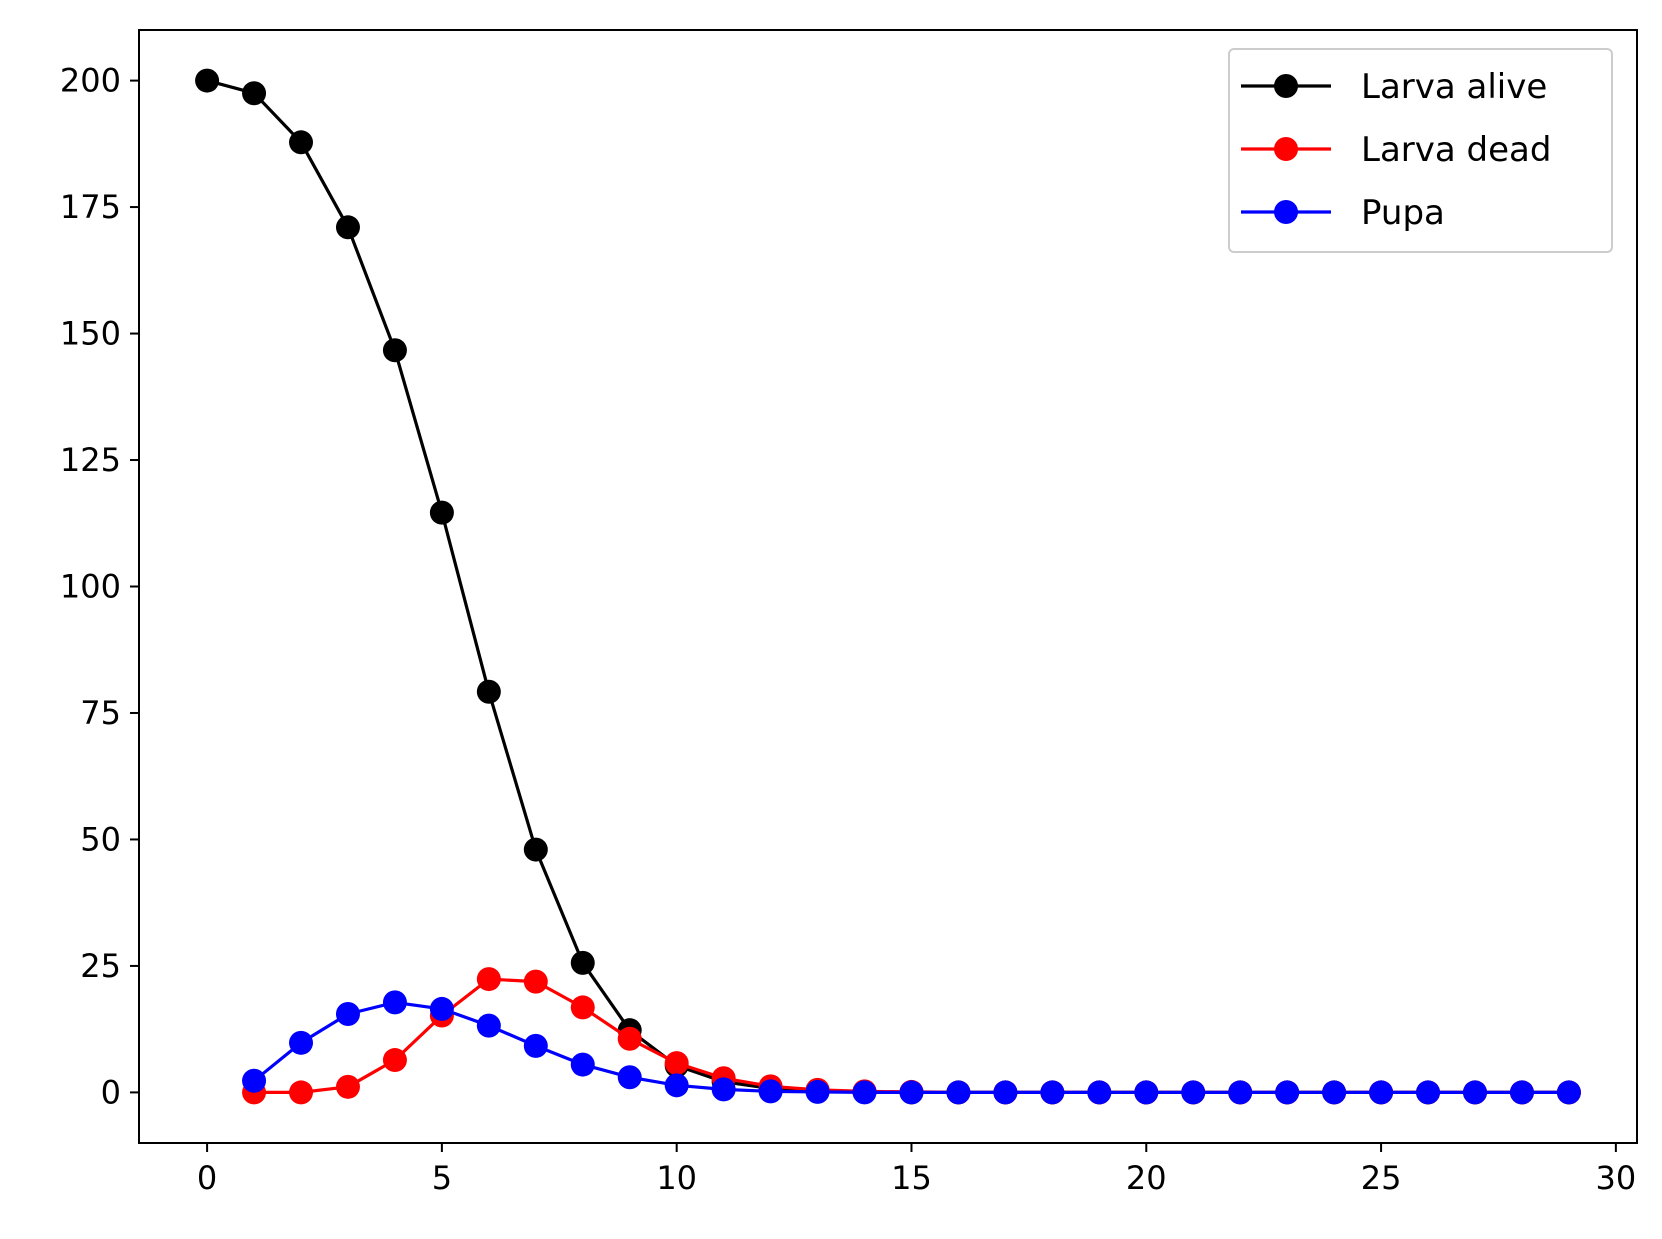 The height and width of the screenshot is (1239, 1662). I want to click on y-tick-label: 175, so click(90, 207).